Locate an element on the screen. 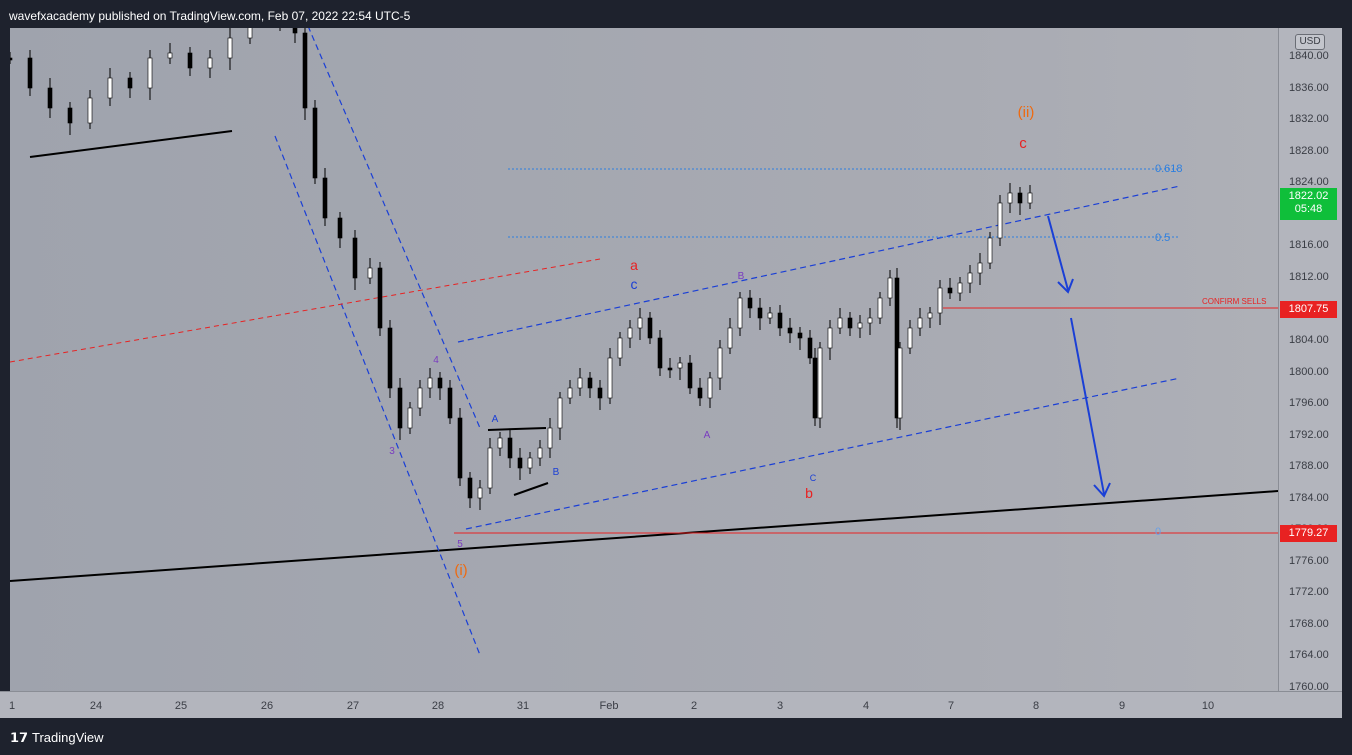 Image resolution: width=1352 pixels, height=755 pixels. price-tick-label: 1788.00 is located at coordinates (1309, 466).